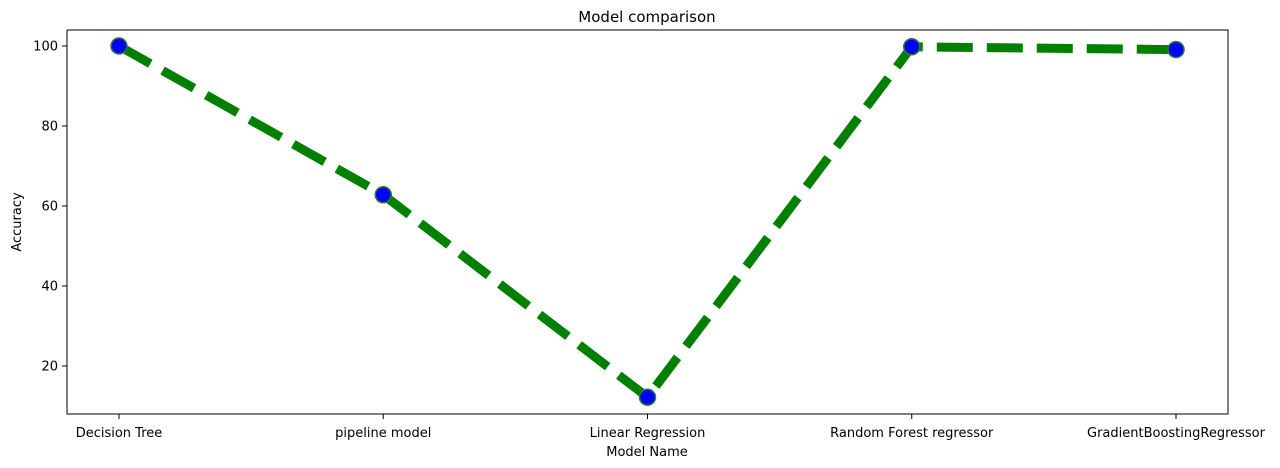 This screenshot has width=1280, height=468. I want to click on y-tick-label: 20, so click(49, 367).